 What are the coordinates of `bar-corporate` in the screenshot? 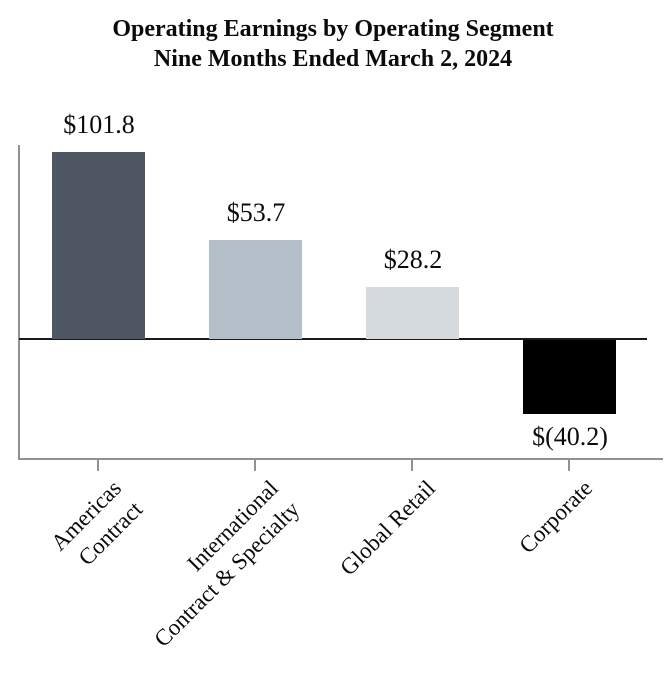 It's located at (569, 377).